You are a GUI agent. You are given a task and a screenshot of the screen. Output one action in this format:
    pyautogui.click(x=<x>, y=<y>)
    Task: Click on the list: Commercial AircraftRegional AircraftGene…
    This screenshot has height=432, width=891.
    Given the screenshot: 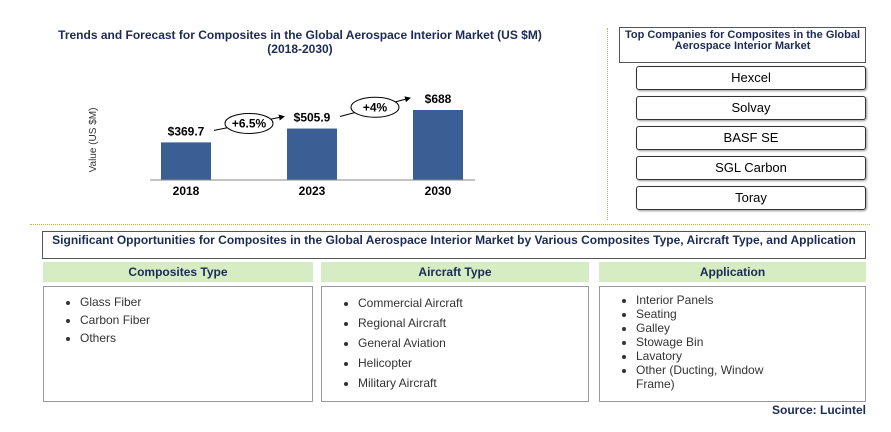 What is the action you would take?
    pyautogui.click(x=455, y=343)
    